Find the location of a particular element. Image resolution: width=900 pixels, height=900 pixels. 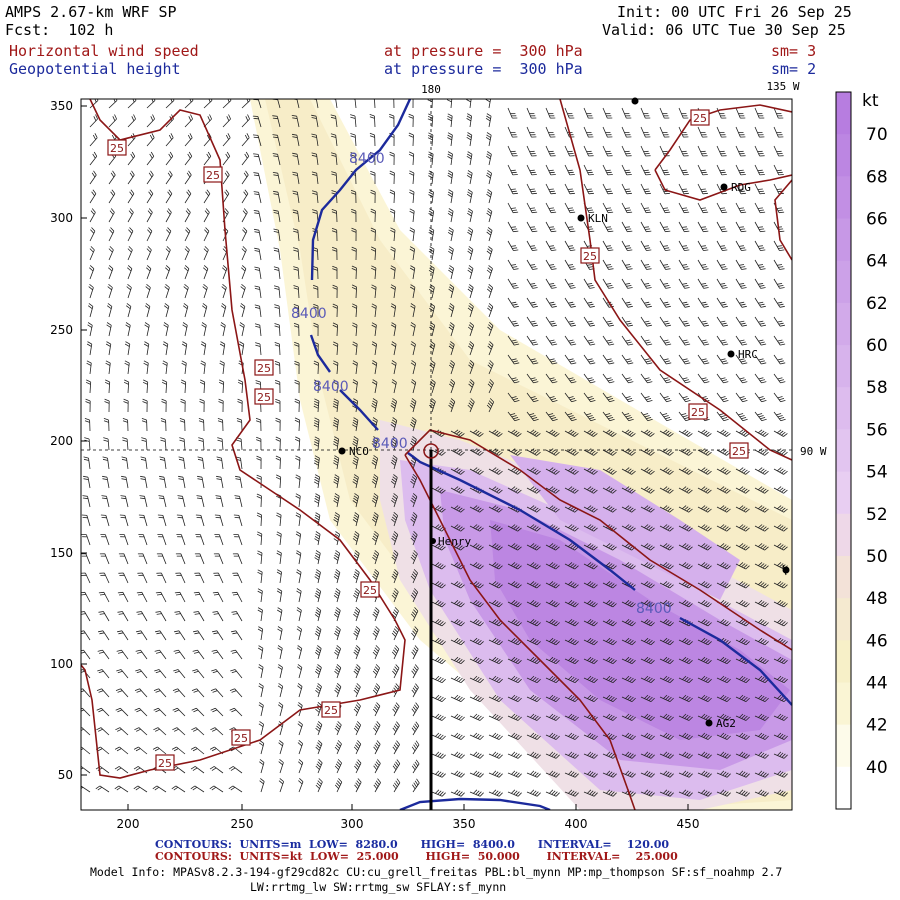

station-label-ag2: AG2 is located at coordinates (726, 723).